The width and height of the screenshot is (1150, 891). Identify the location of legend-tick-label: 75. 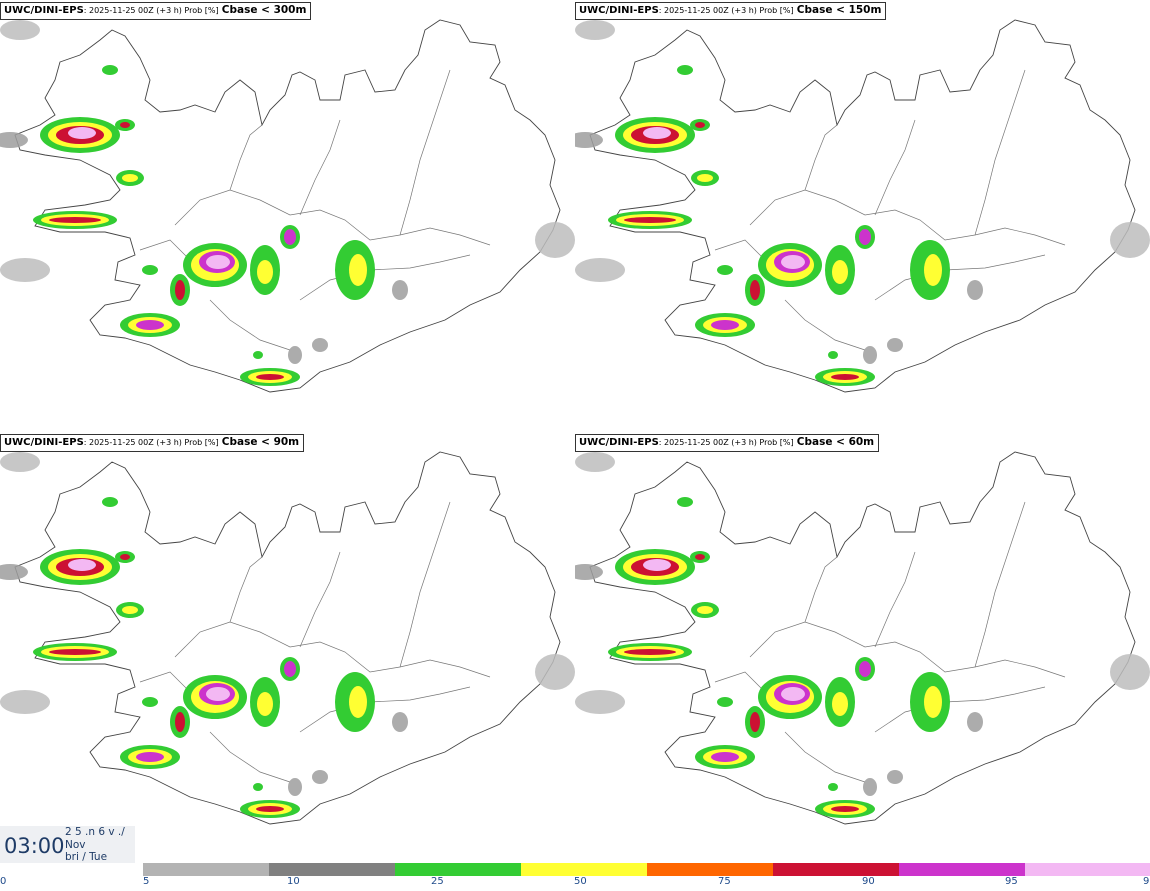
(724, 881).